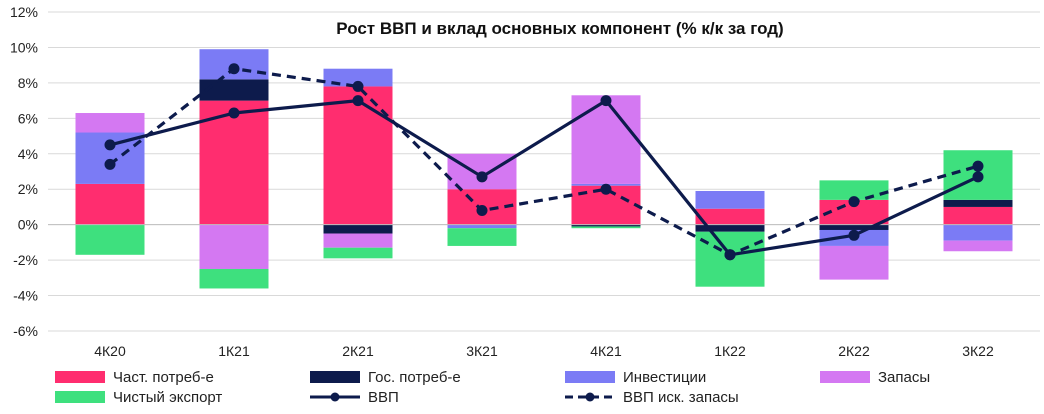 The image size is (1044, 414). I want to click on y-tick-label: 10%, so click(24, 47).